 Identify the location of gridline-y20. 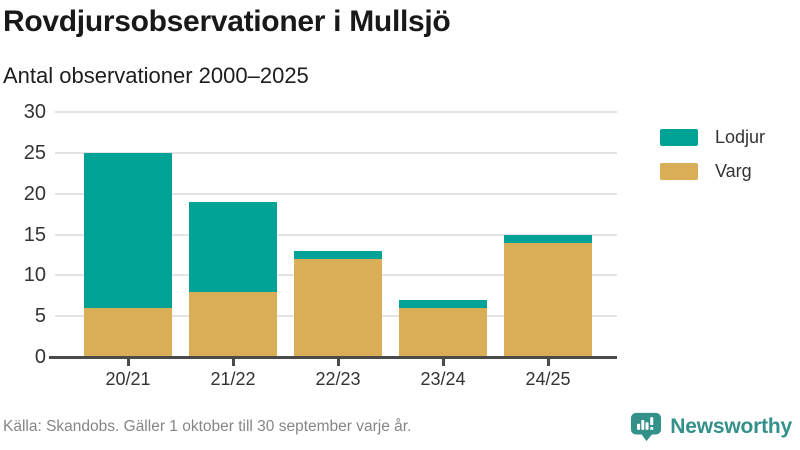
(336, 193).